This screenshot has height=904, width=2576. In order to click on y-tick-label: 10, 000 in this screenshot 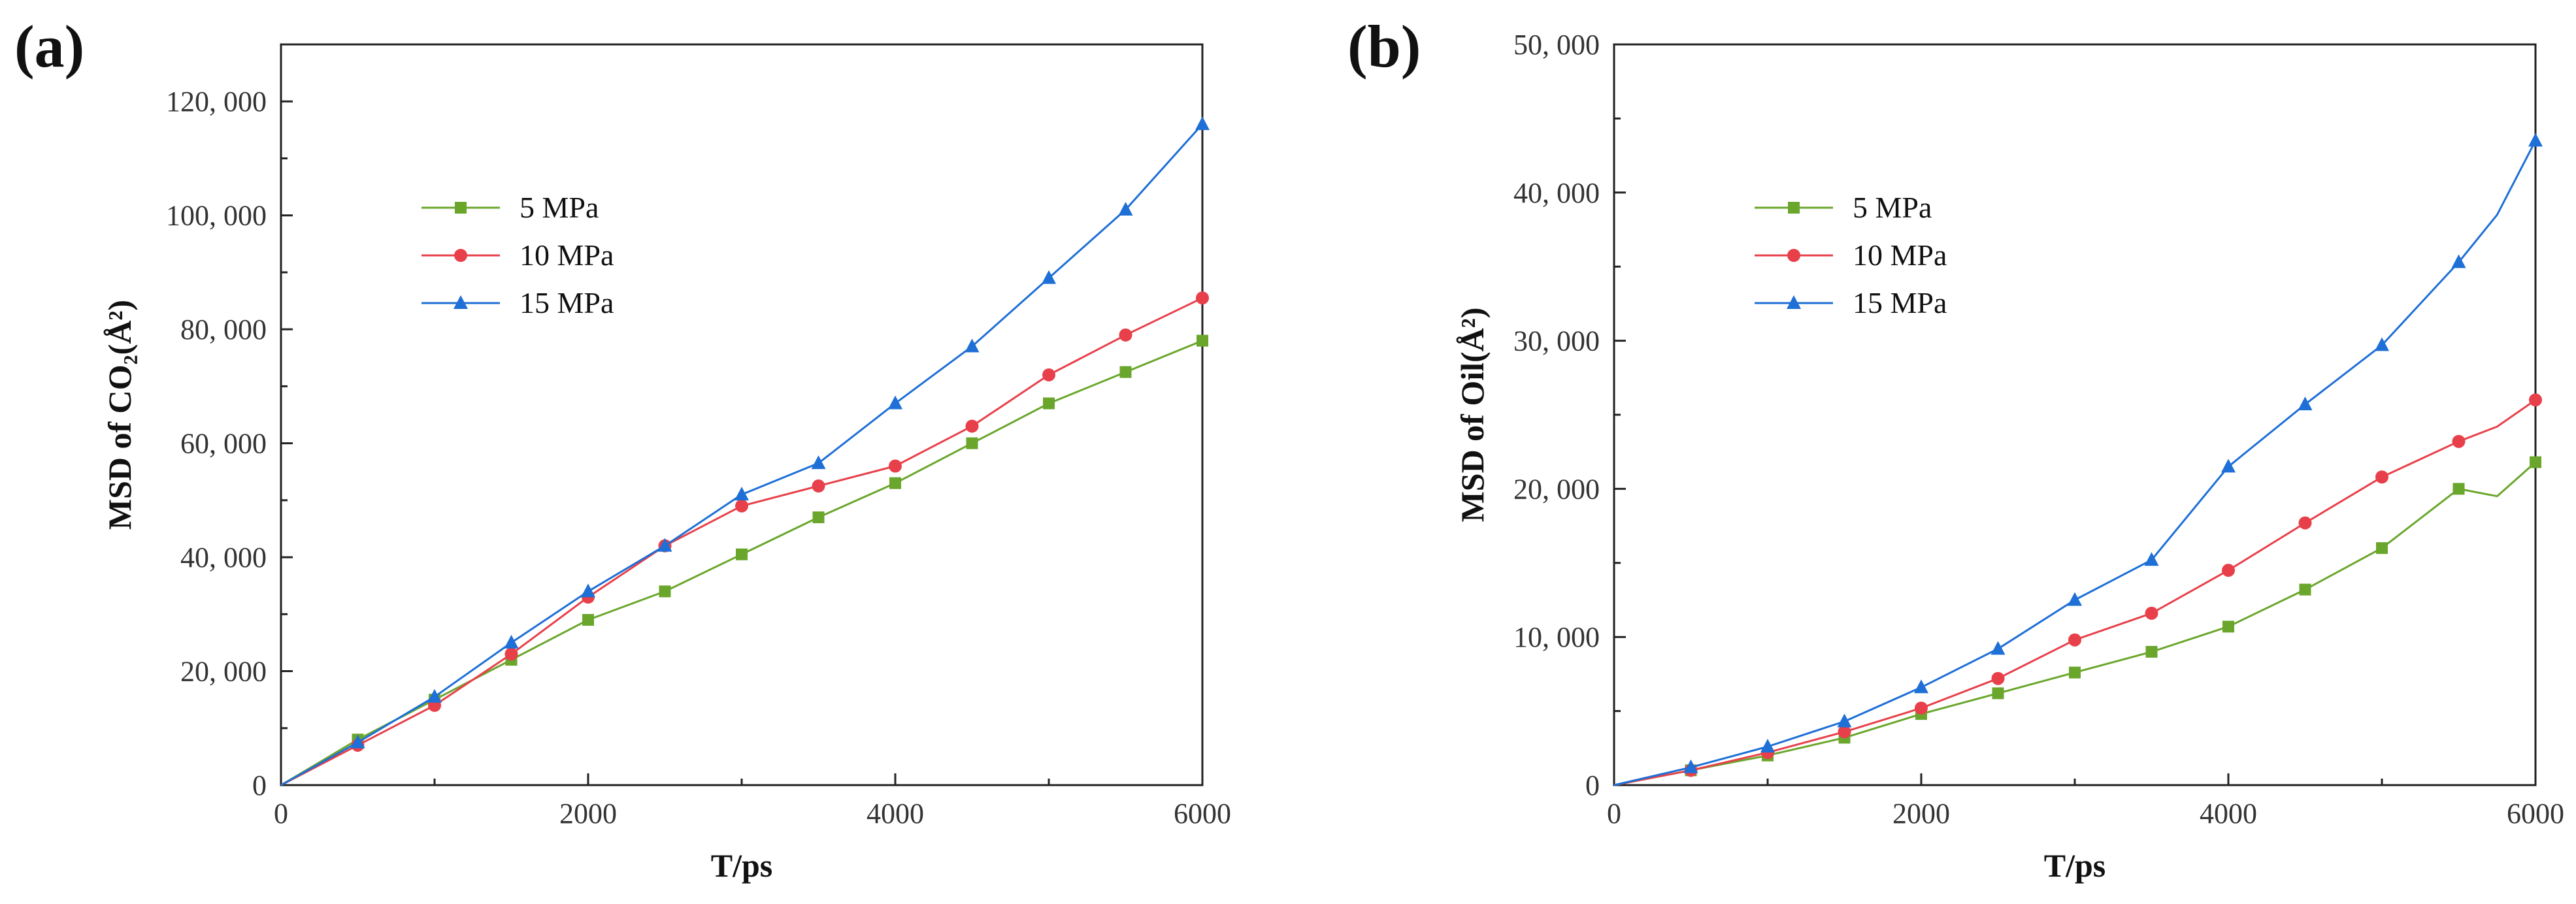, I will do `click(1556, 637)`.